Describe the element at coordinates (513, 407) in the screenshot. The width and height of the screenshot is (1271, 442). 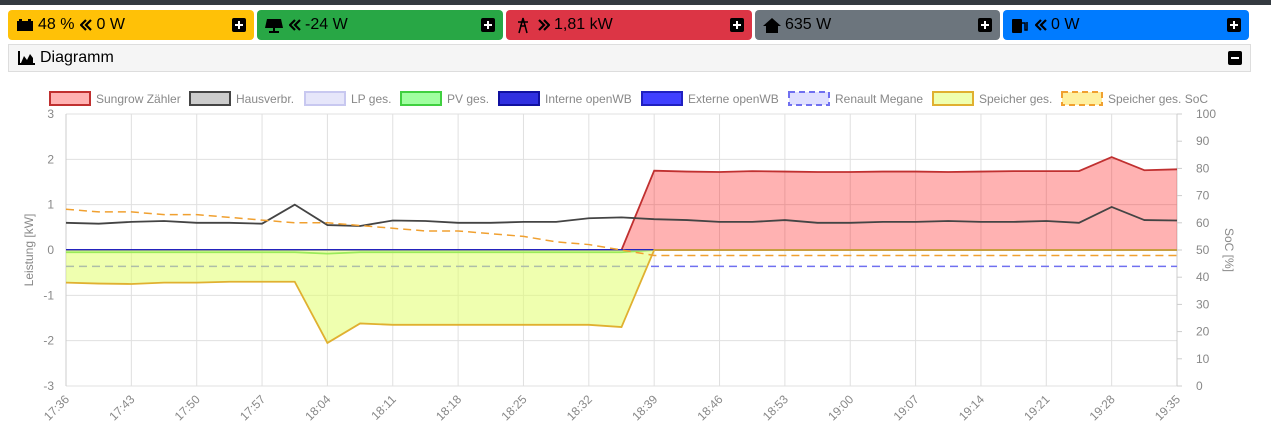
I see `x-tick-label: 18:25` at that location.